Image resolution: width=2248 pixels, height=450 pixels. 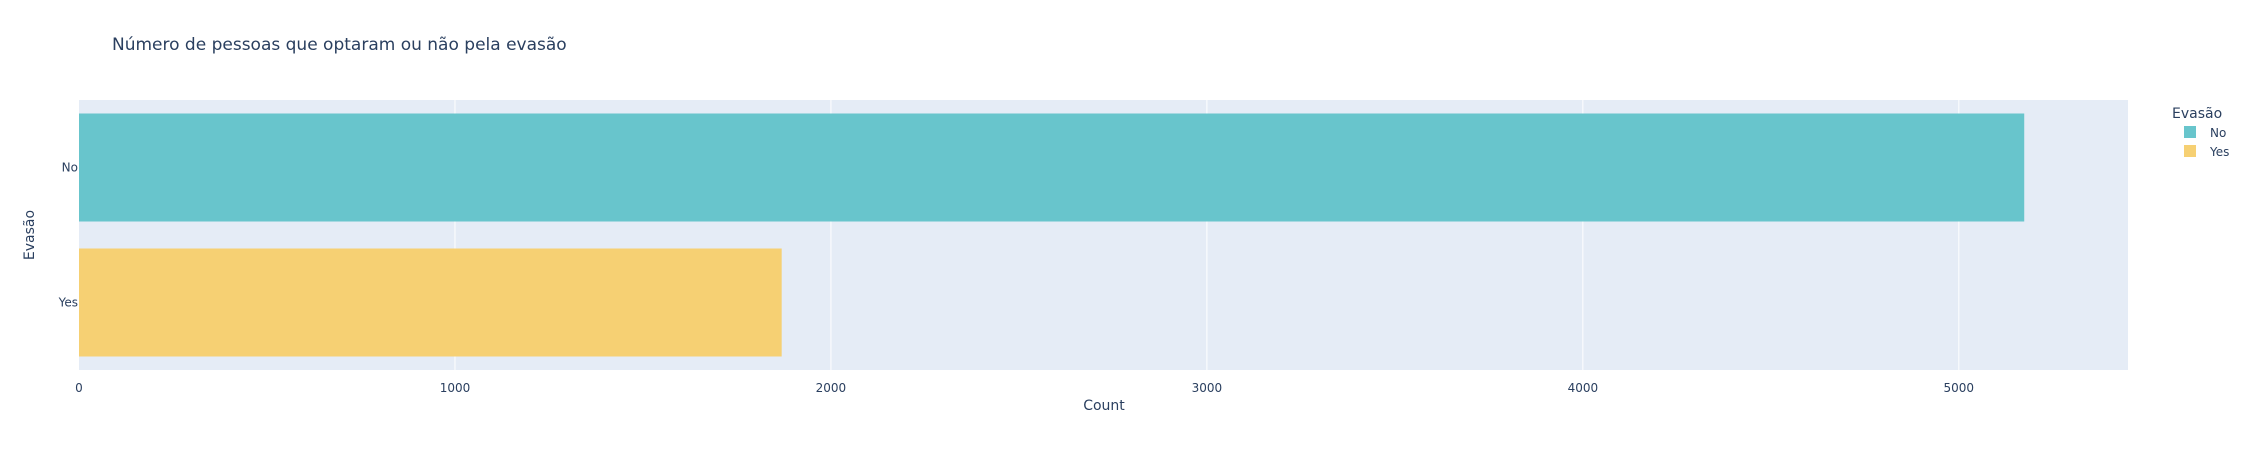 What do you see at coordinates (79, 388) in the screenshot?
I see `x-tick-label: 0` at bounding box center [79, 388].